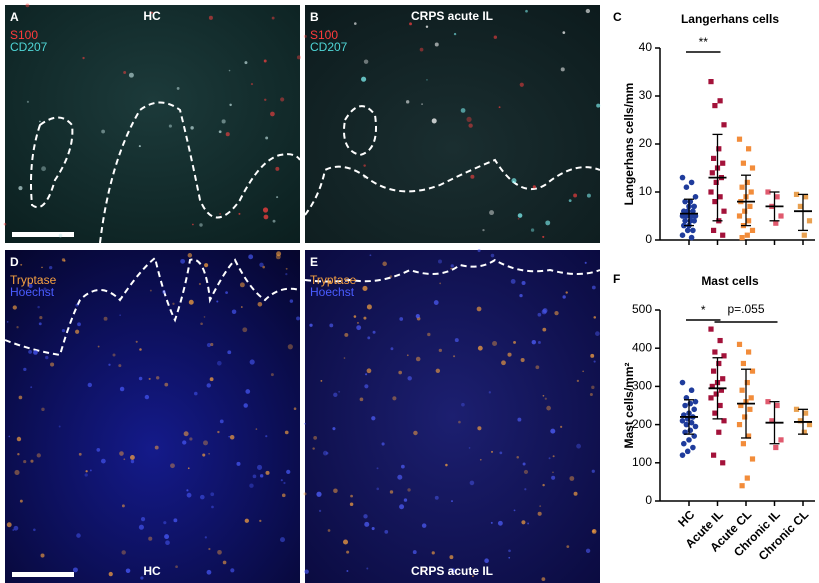 Image resolution: width=819 pixels, height=583 pixels. Describe the element at coordinates (642, 309) in the screenshot. I see `y-tick-label: 500` at that location.